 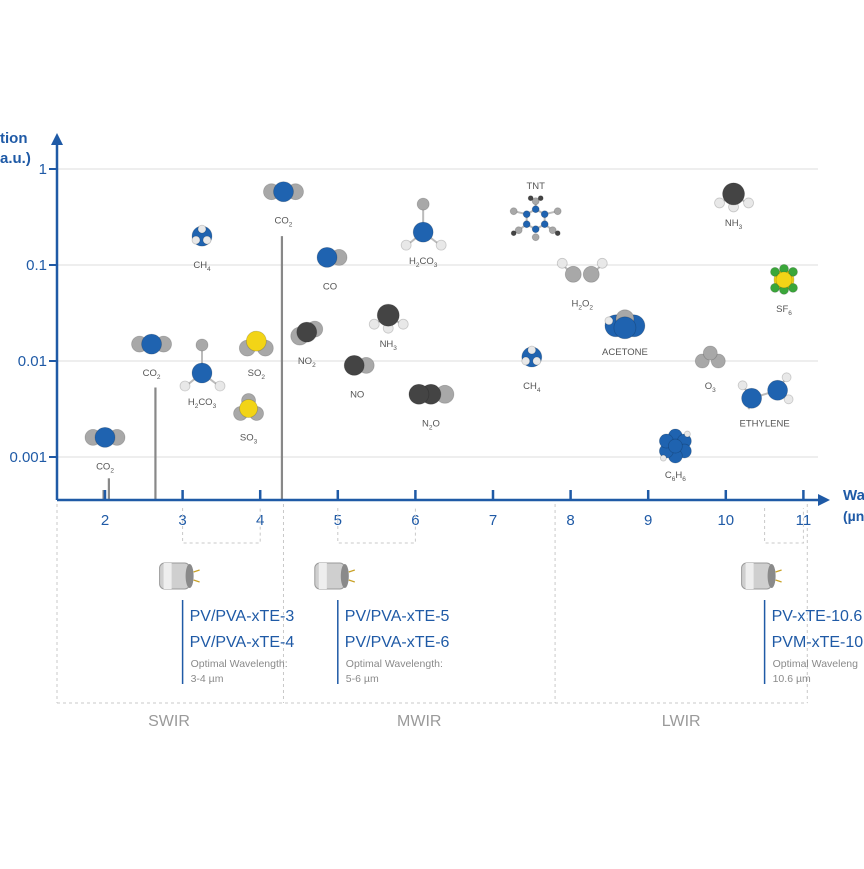 What do you see at coordinates (710, 387) in the screenshot?
I see `molecule-label: O3` at bounding box center [710, 387].